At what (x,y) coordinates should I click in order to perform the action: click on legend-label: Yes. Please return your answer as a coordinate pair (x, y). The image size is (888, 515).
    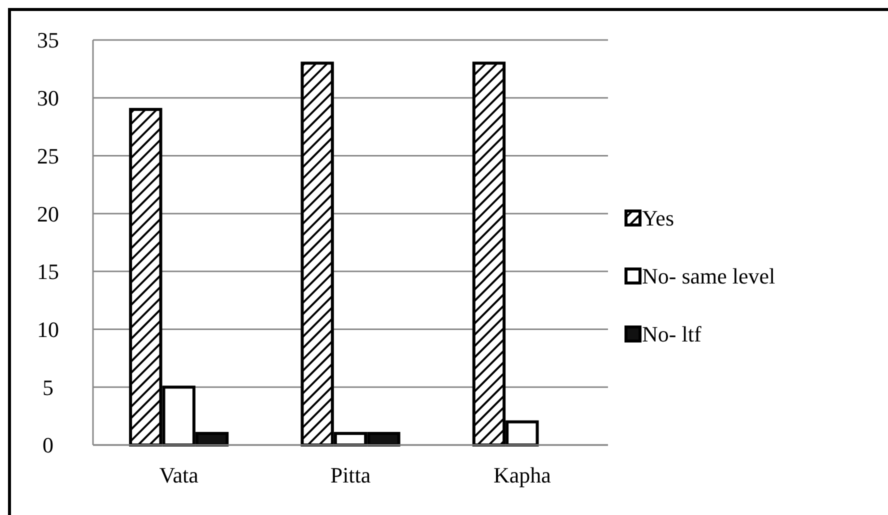
    Looking at the image, I should click on (658, 218).